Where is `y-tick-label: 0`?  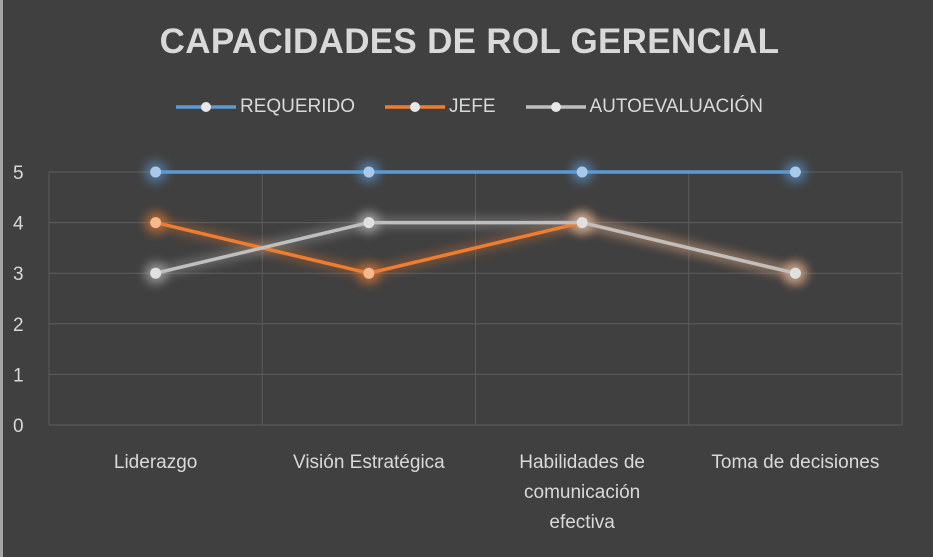 y-tick-label: 0 is located at coordinates (18, 426).